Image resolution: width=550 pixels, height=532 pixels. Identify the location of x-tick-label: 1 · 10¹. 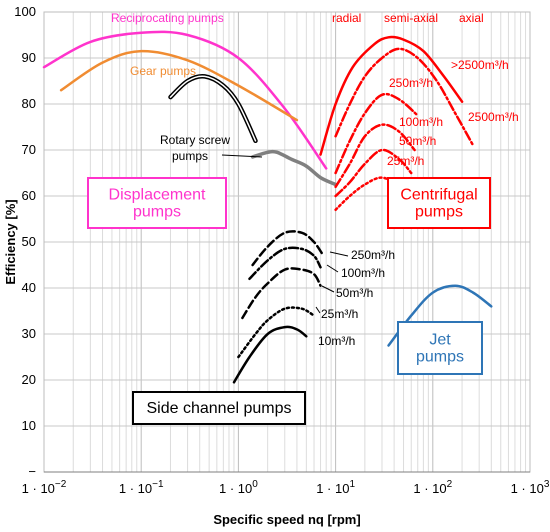
(335, 487).